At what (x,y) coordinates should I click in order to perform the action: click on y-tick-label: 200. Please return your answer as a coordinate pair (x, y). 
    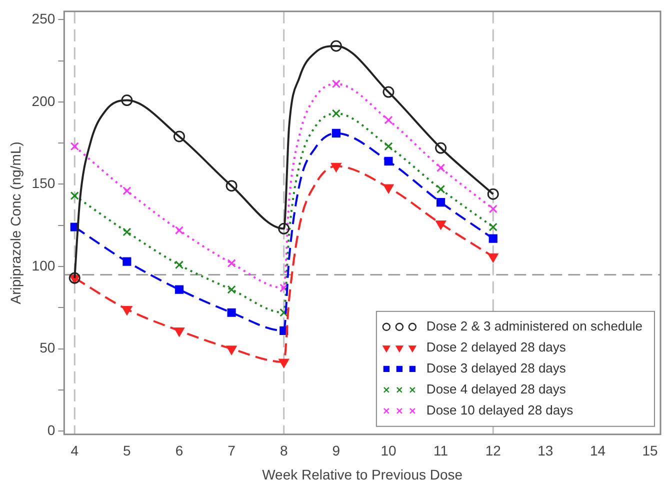
    Looking at the image, I should click on (44, 100).